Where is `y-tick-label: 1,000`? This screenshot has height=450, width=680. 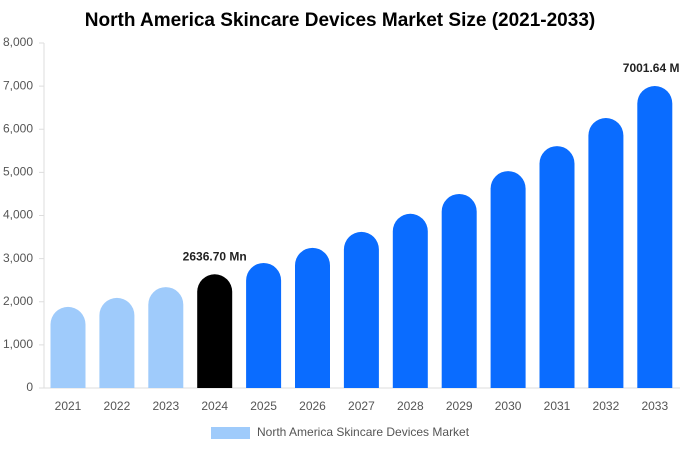 y-tick-label: 1,000 is located at coordinates (18, 344).